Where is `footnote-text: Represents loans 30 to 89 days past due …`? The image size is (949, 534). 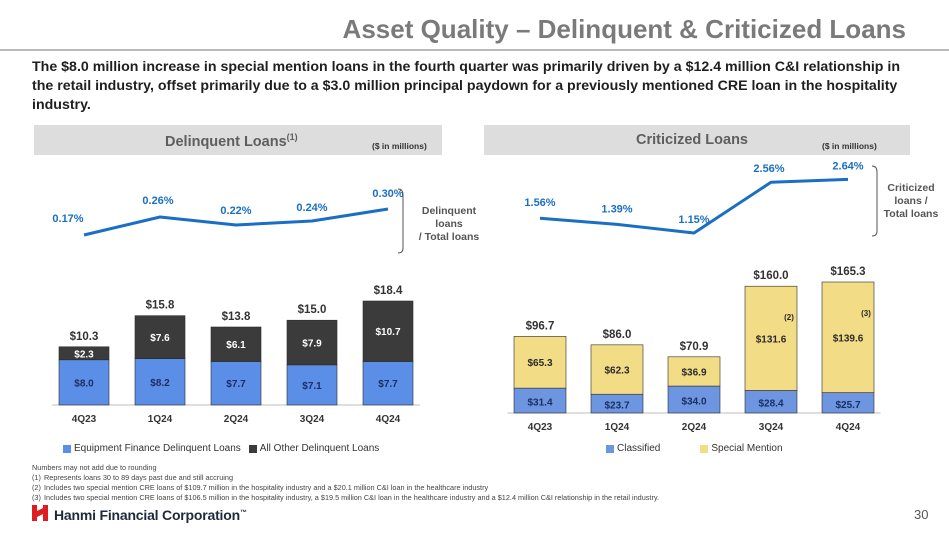 footnote-text: Represents loans 30 to 89 days past due … is located at coordinates (139, 477).